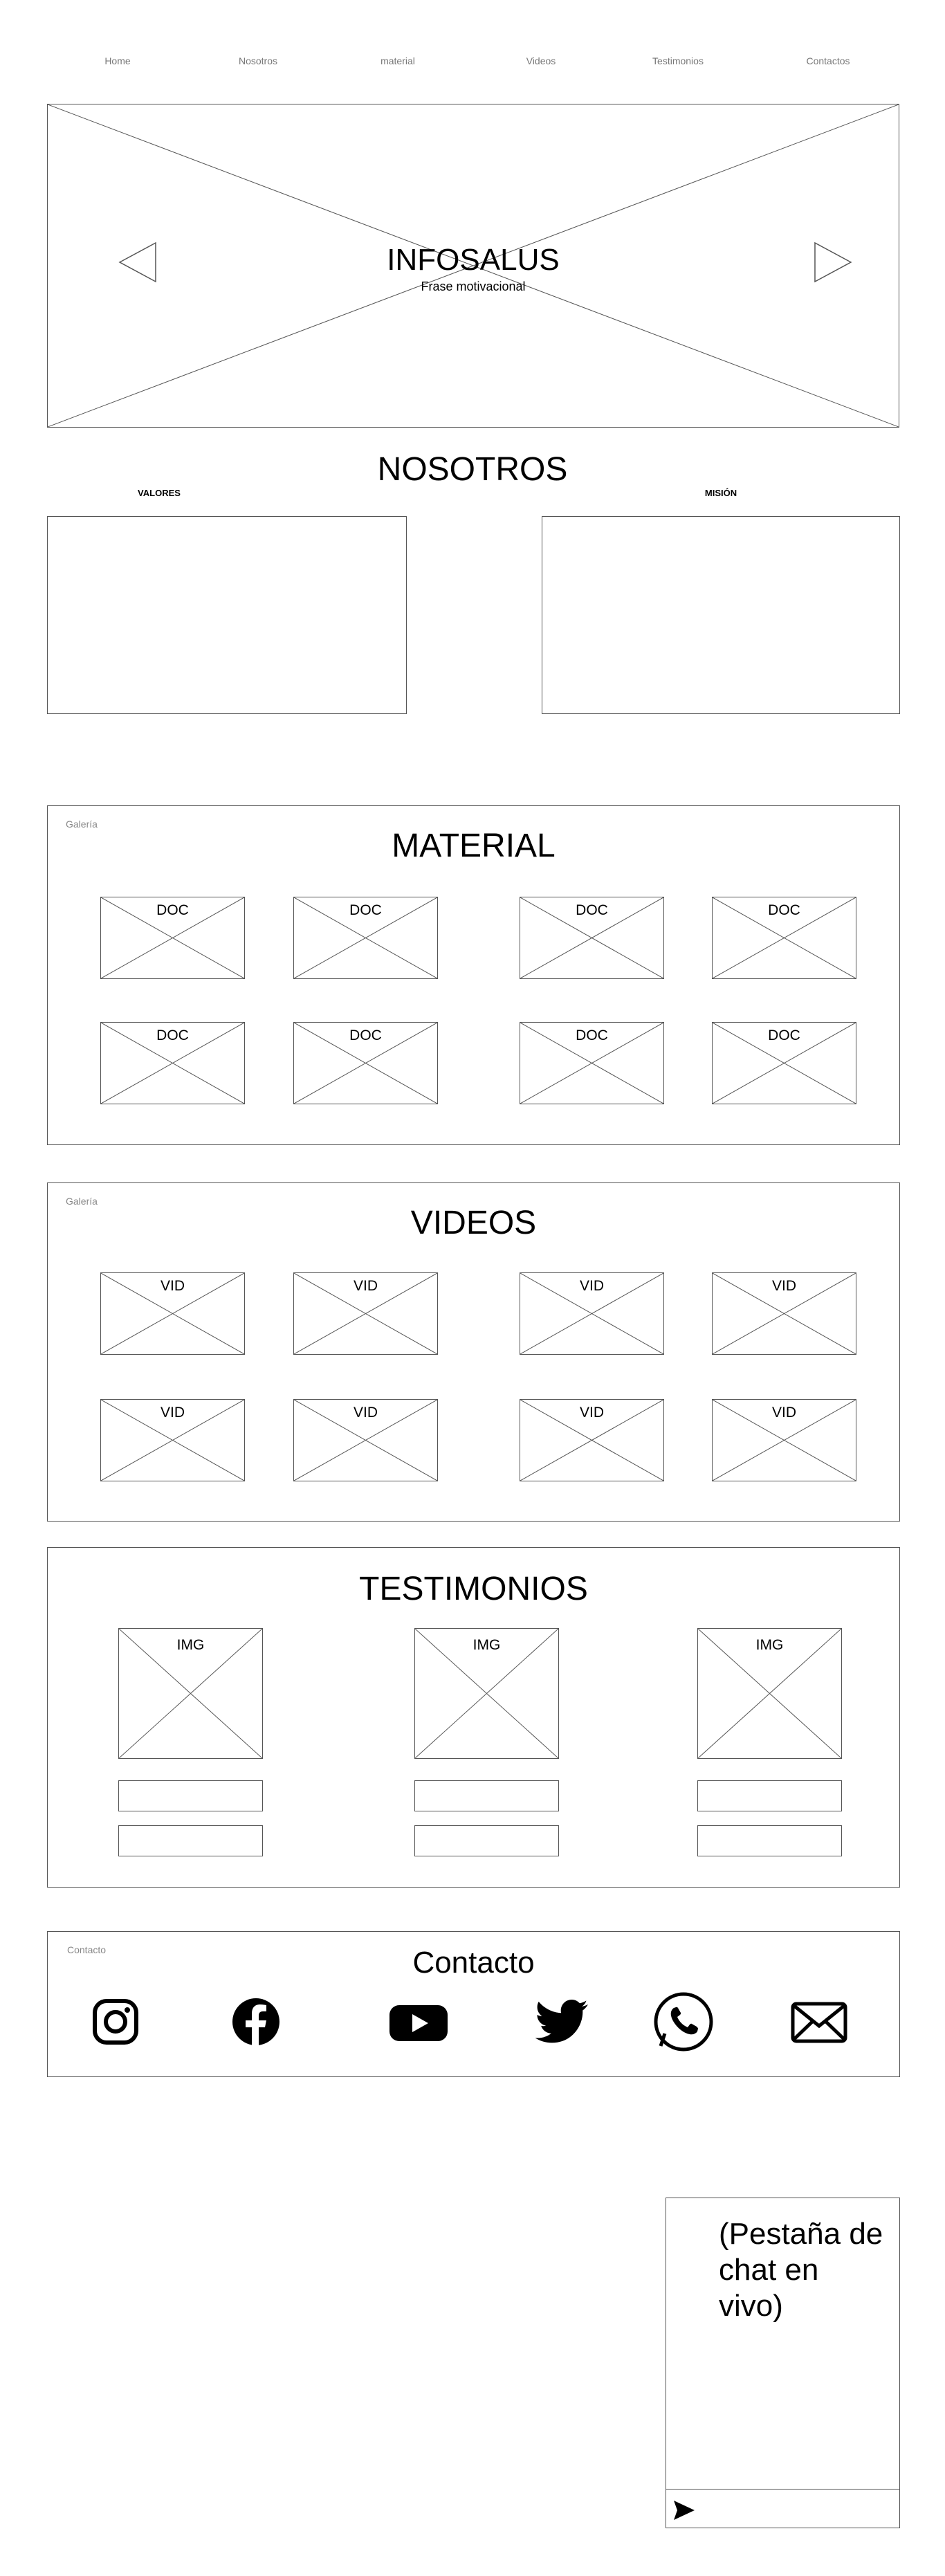 The height and width of the screenshot is (2576, 945). Describe the element at coordinates (683, 2022) in the screenshot. I see `whatsapp-icon` at that location.